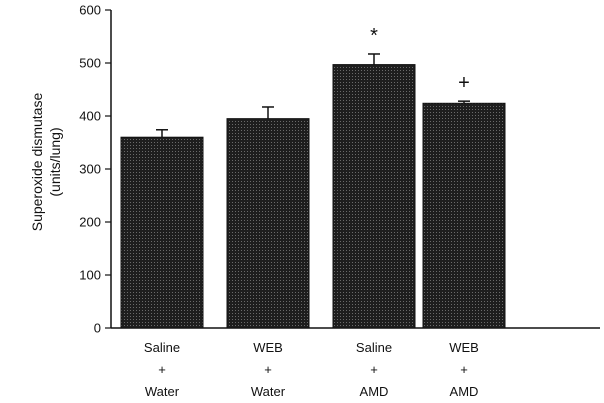 The height and width of the screenshot is (403, 604). What do you see at coordinates (464, 391) in the screenshot?
I see `x-tick-label-4-line-3: AMD` at bounding box center [464, 391].